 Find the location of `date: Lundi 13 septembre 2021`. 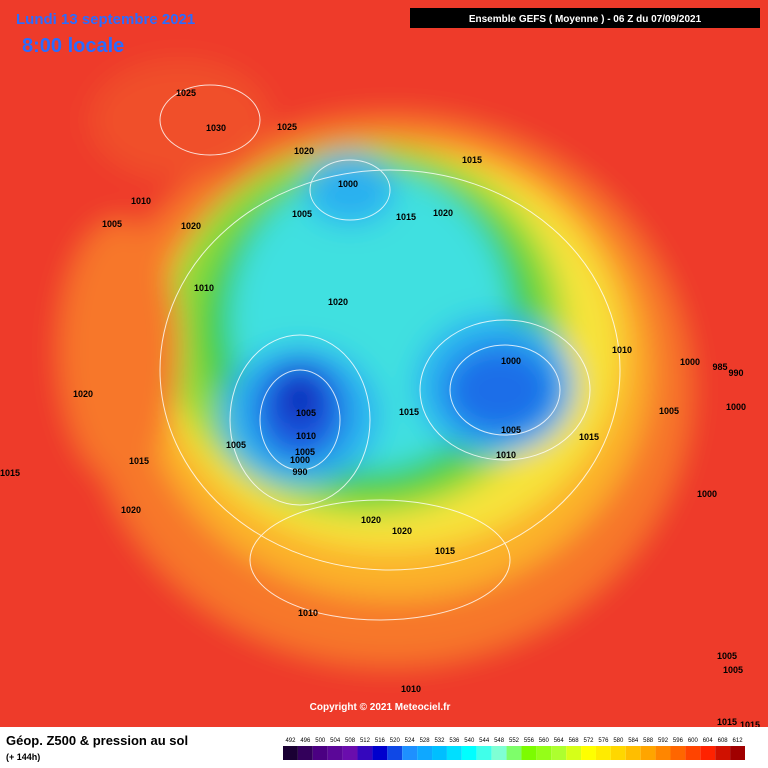

date: Lundi 13 septembre 2021 is located at coordinates (105, 19).